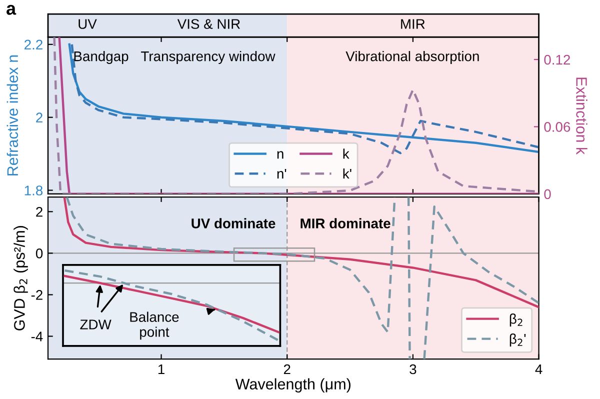 Image resolution: width=600 pixels, height=399 pixels. What do you see at coordinates (582, 116) in the screenshot?
I see `y2-axis-title: Extinction k` at bounding box center [582, 116].